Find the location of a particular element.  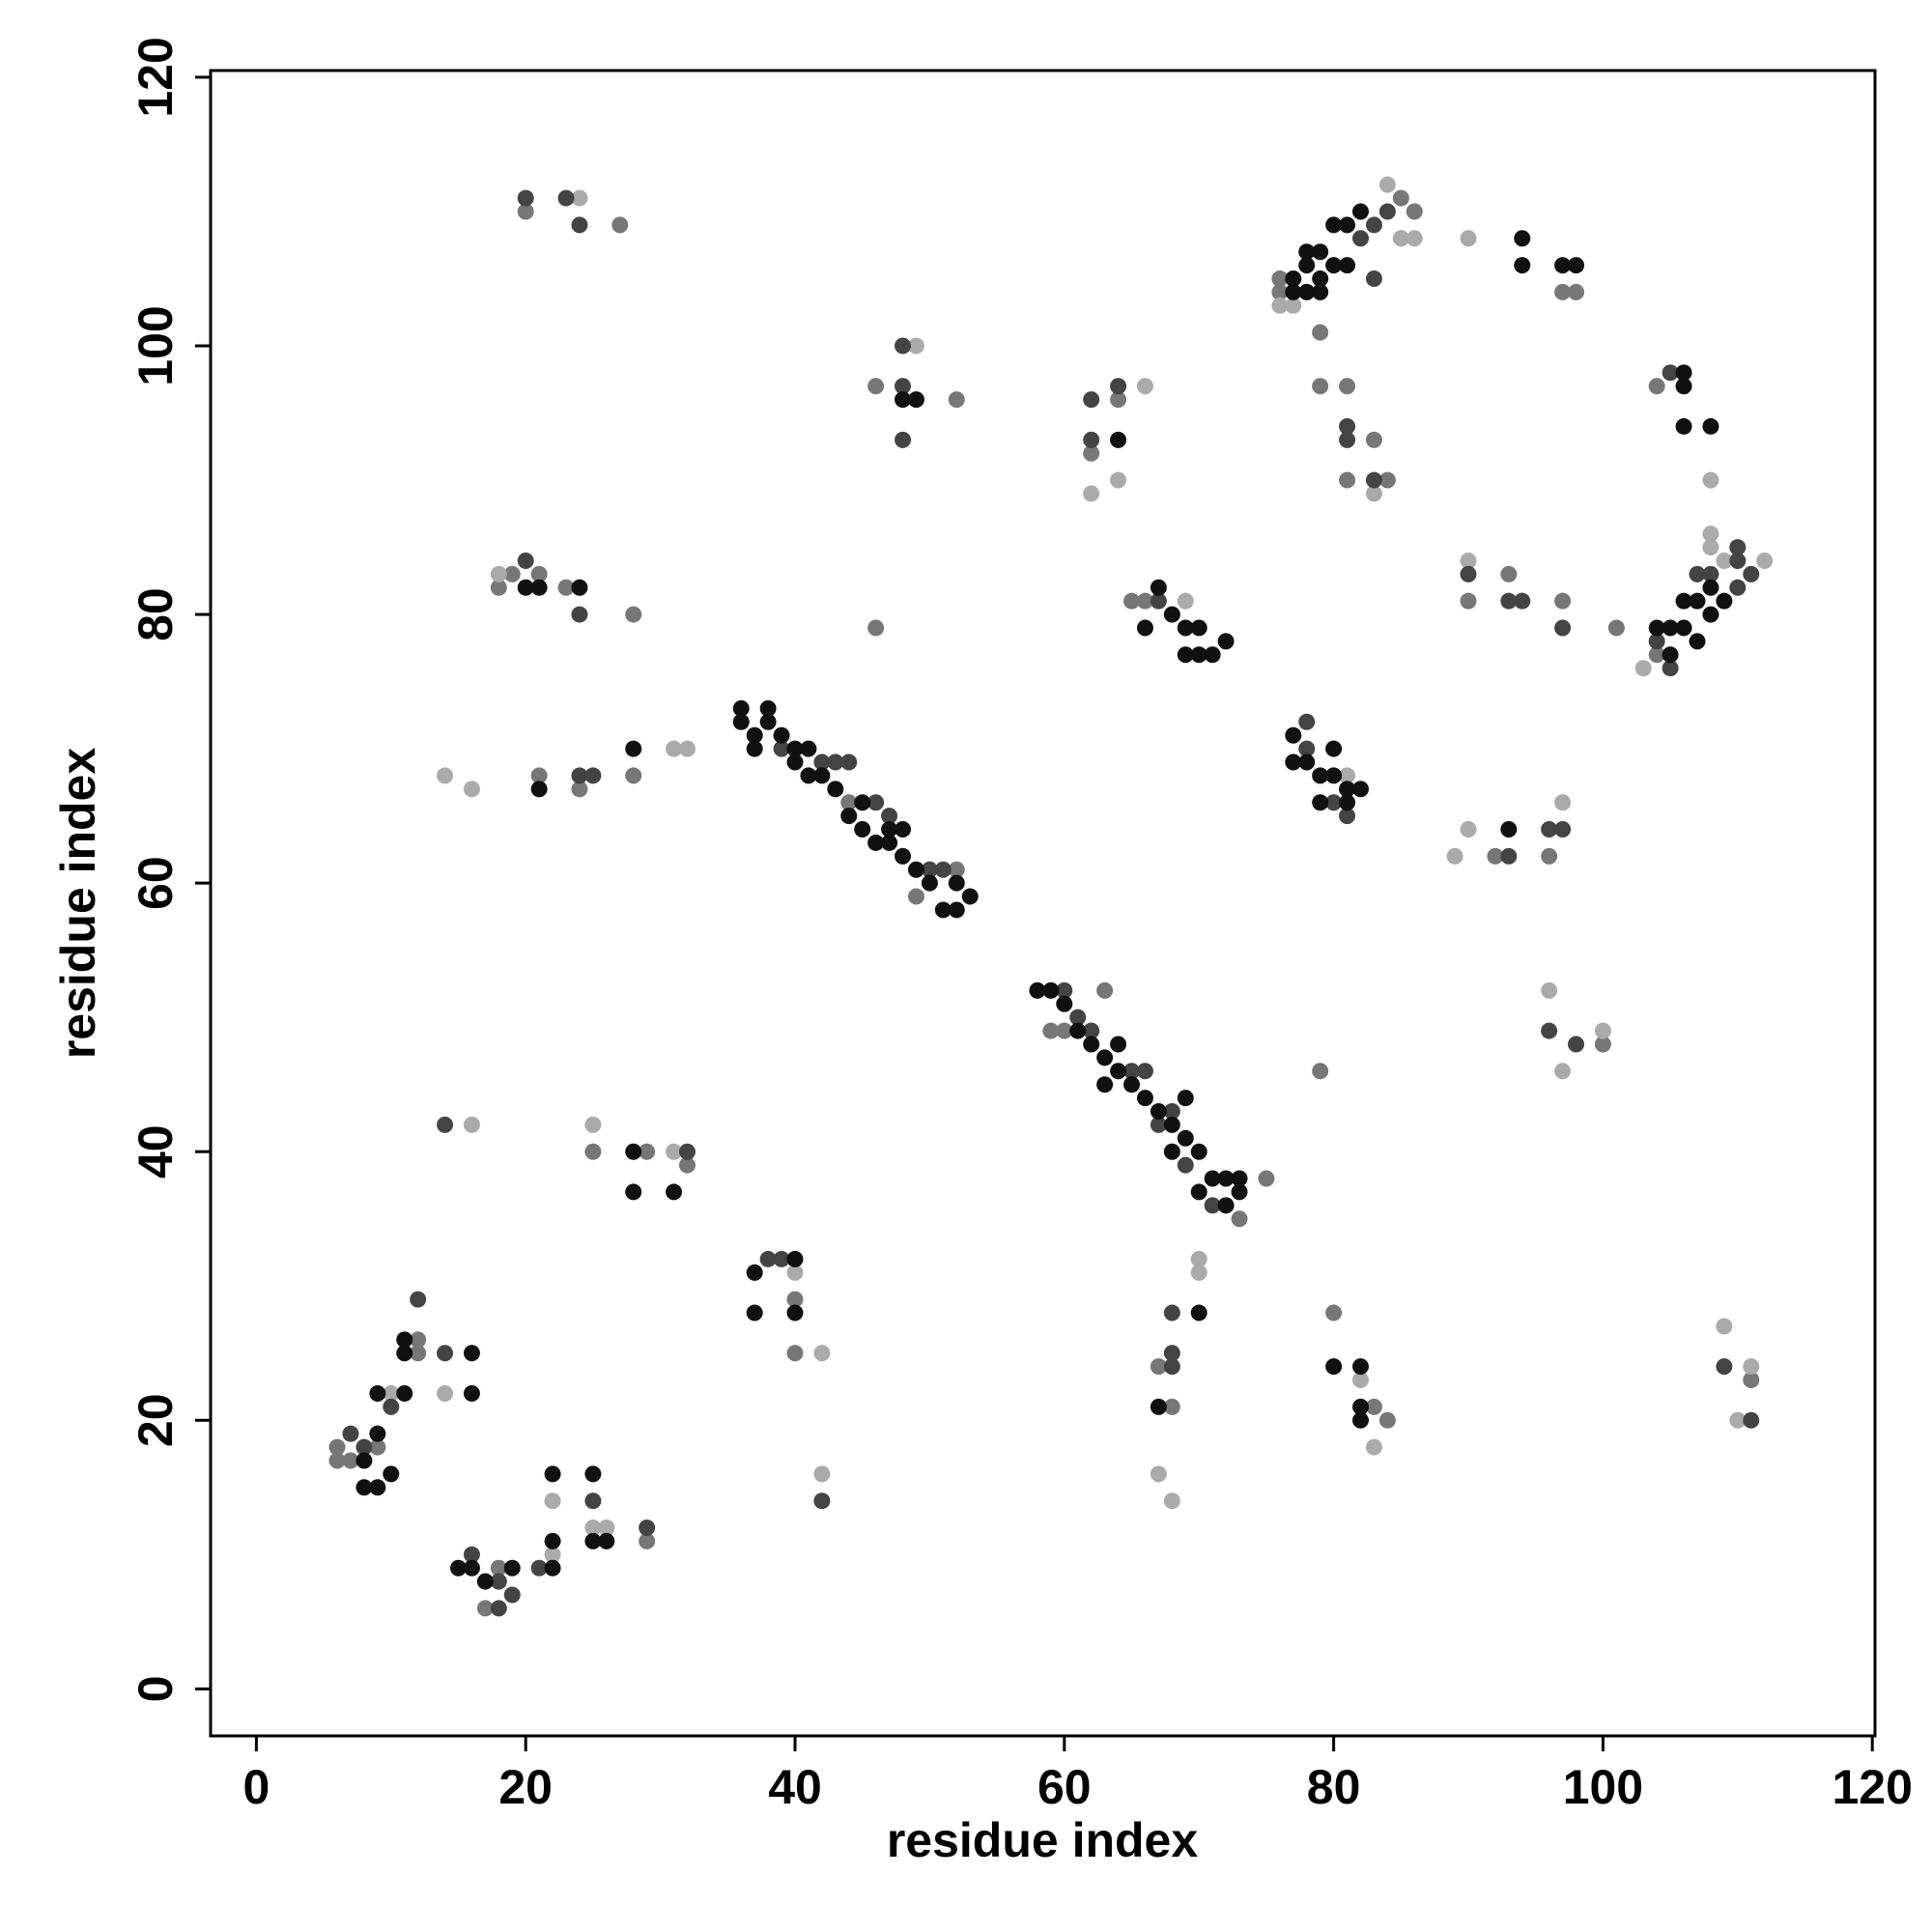

y-tick-label: 120 is located at coordinates (155, 77).